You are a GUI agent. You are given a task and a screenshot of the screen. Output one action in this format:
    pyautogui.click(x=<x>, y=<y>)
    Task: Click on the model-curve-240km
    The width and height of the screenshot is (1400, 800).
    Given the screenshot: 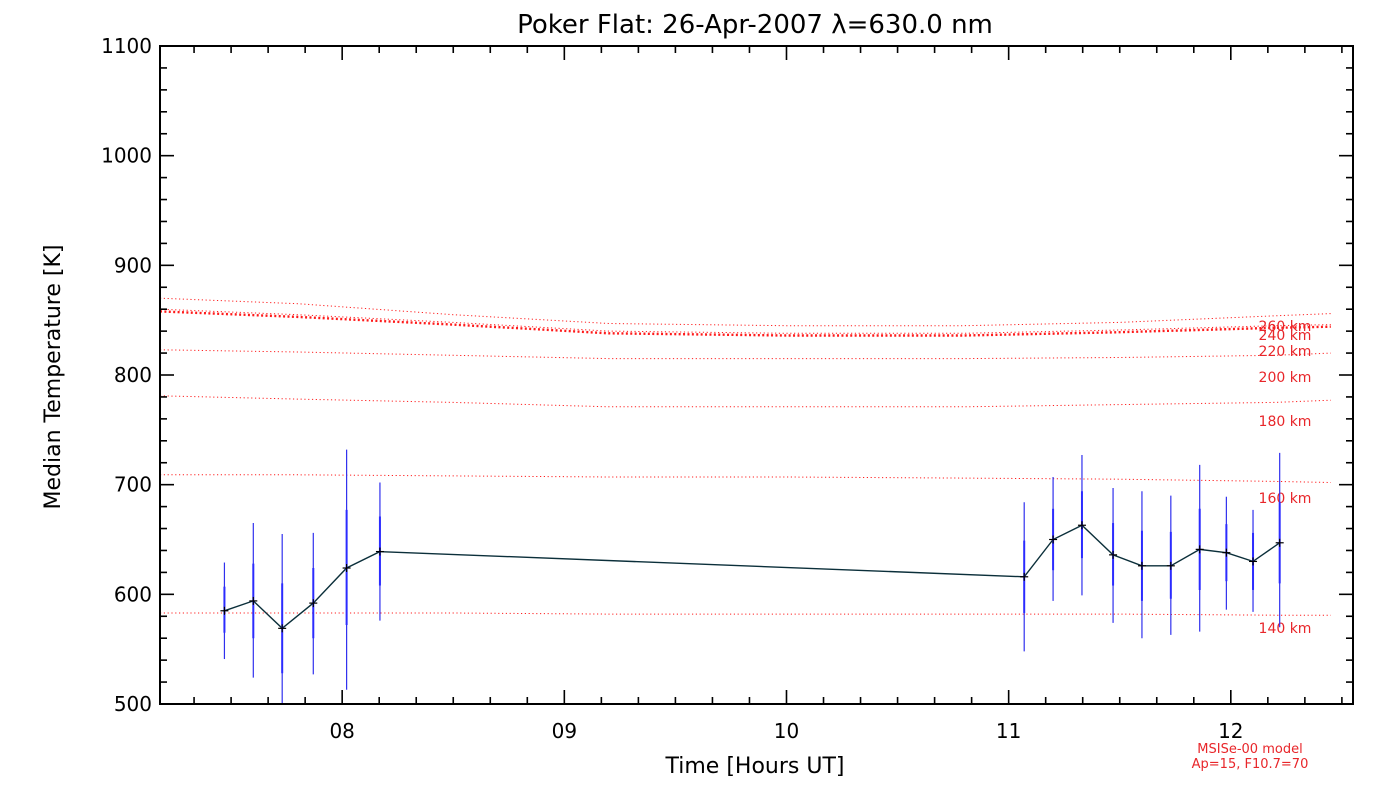 What is the action you would take?
    pyautogui.click(x=745, y=321)
    